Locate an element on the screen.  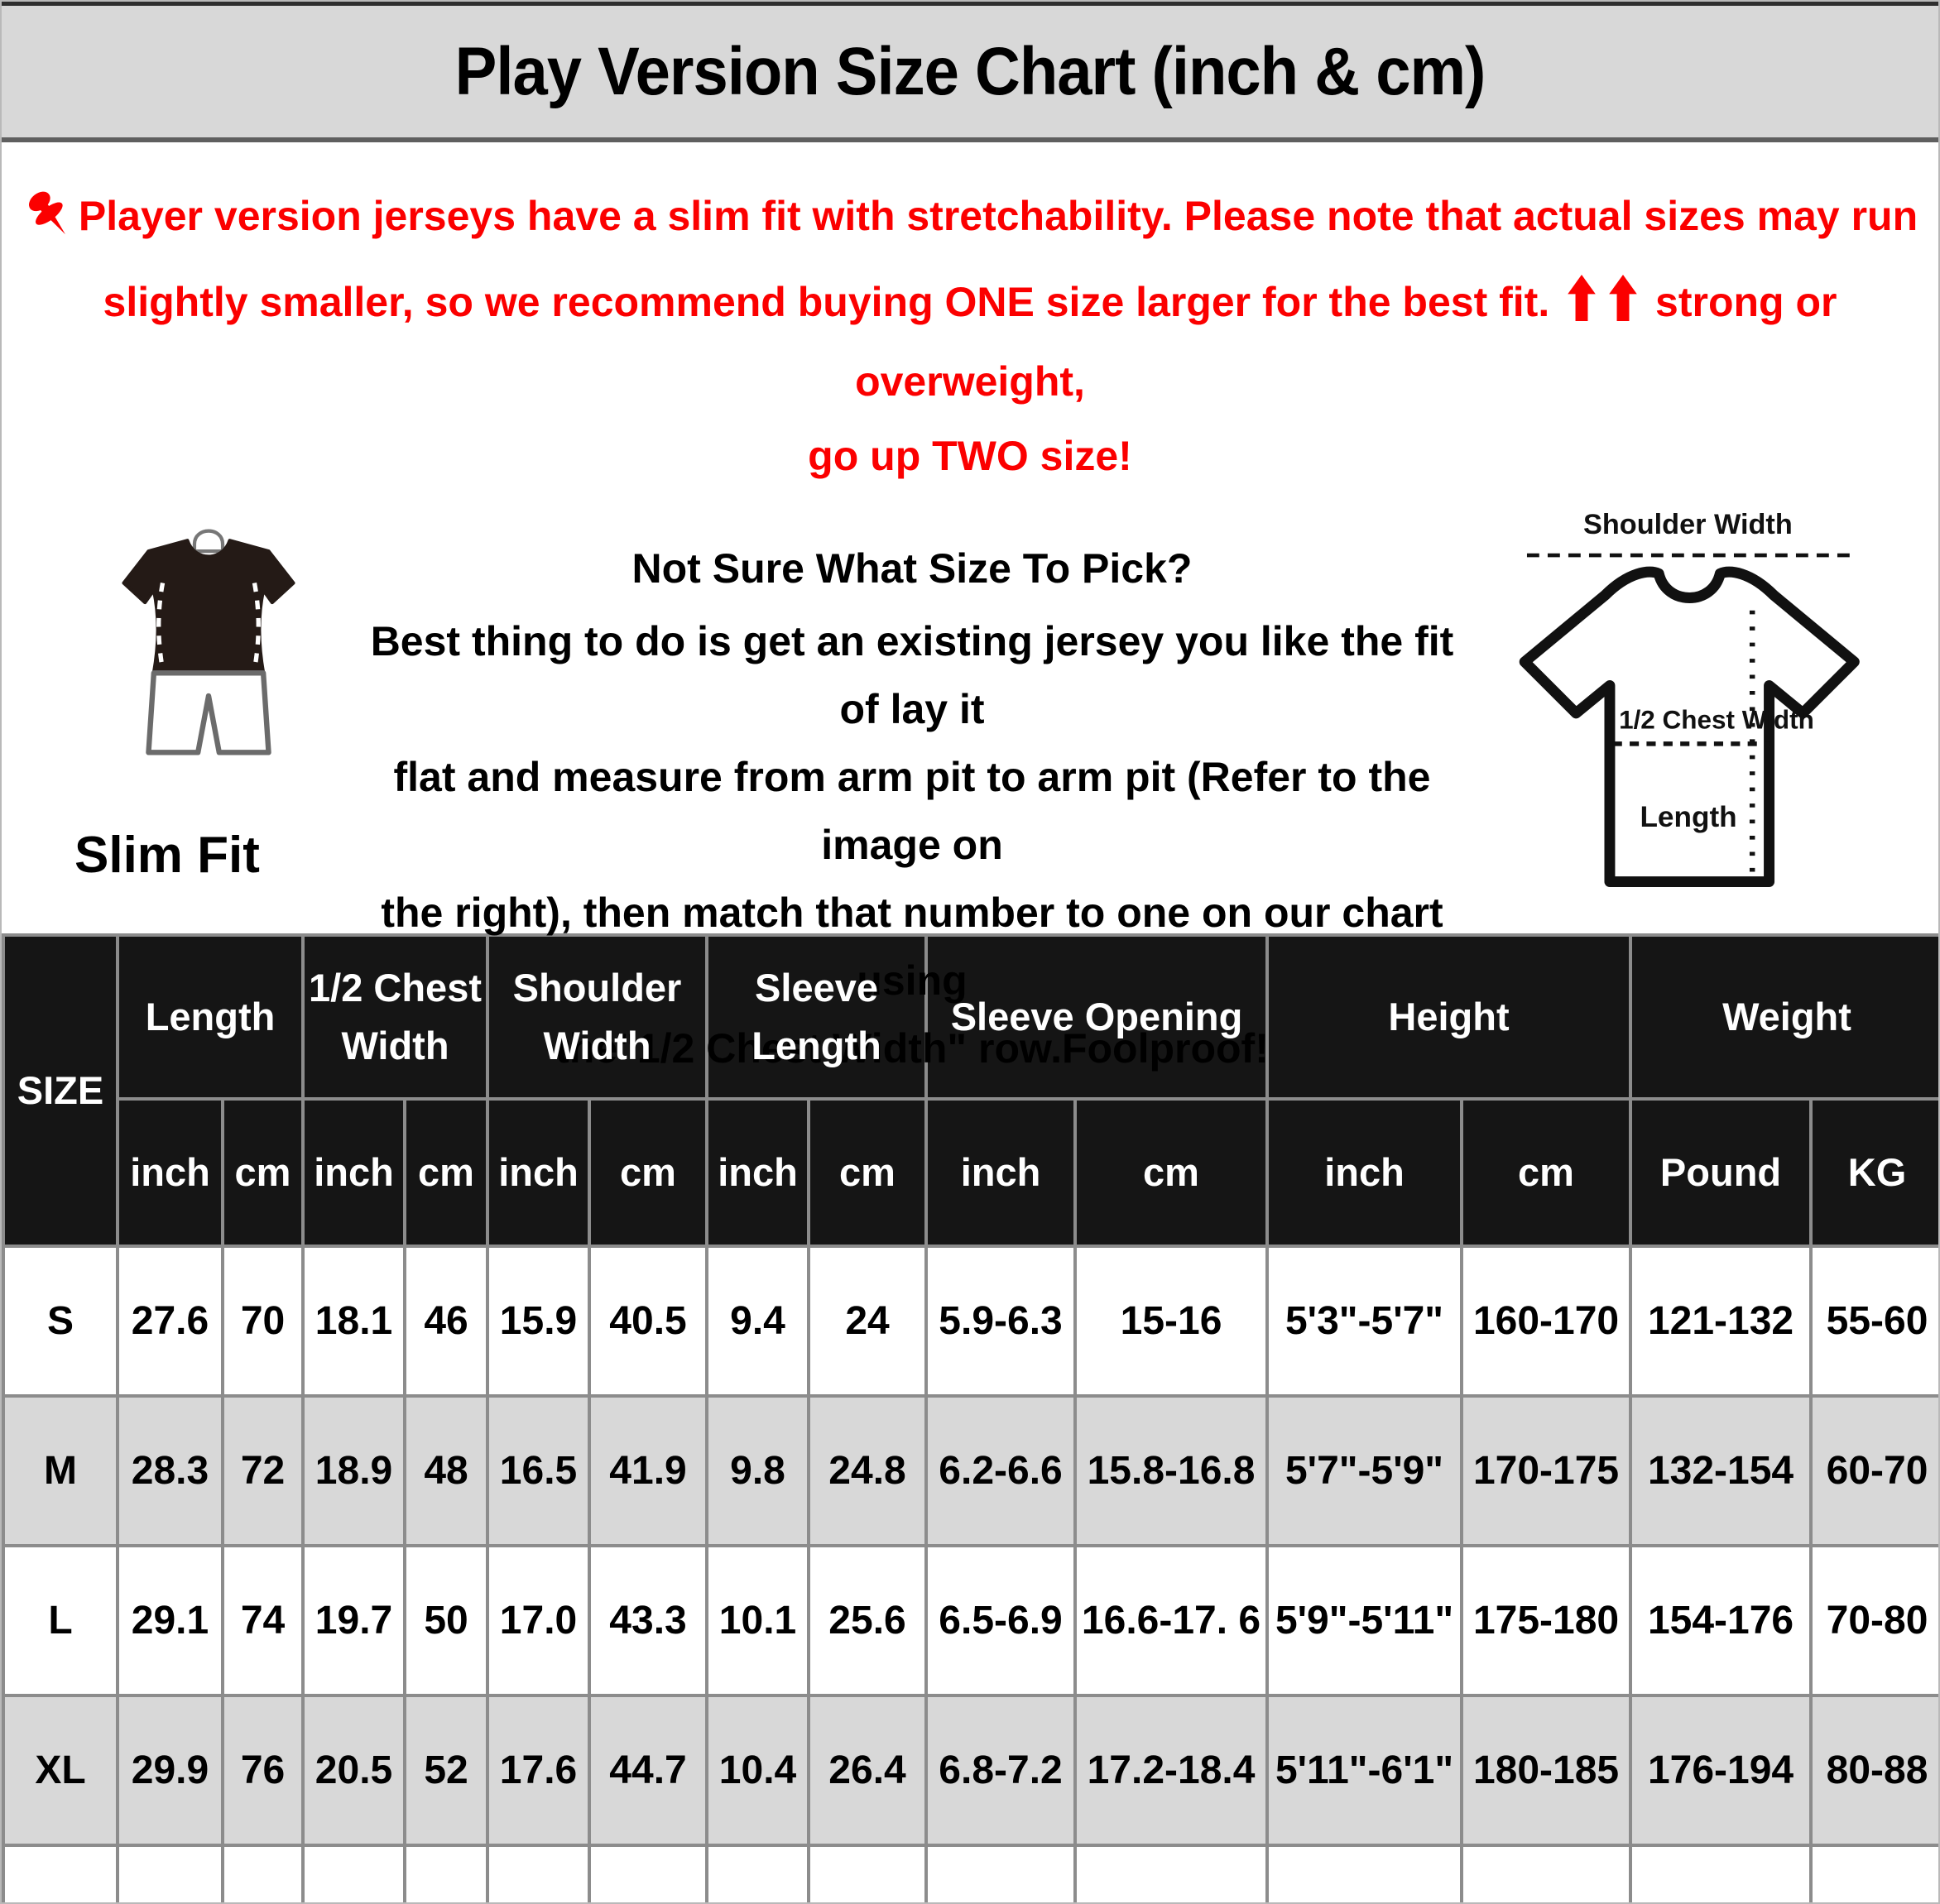
value-cell: 72 is located at coordinates (262, 1470).